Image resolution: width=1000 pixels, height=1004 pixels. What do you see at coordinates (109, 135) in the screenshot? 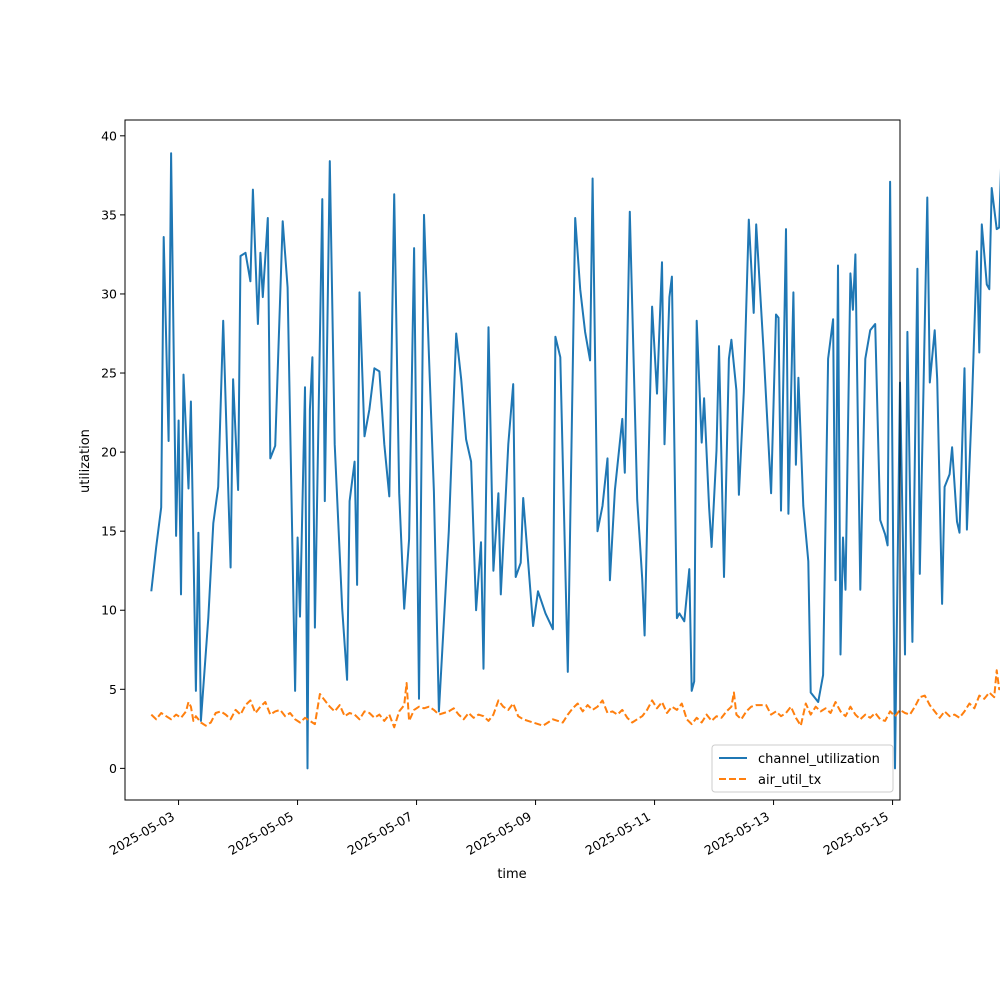
I see `y-tick-label: 40` at bounding box center [109, 135].